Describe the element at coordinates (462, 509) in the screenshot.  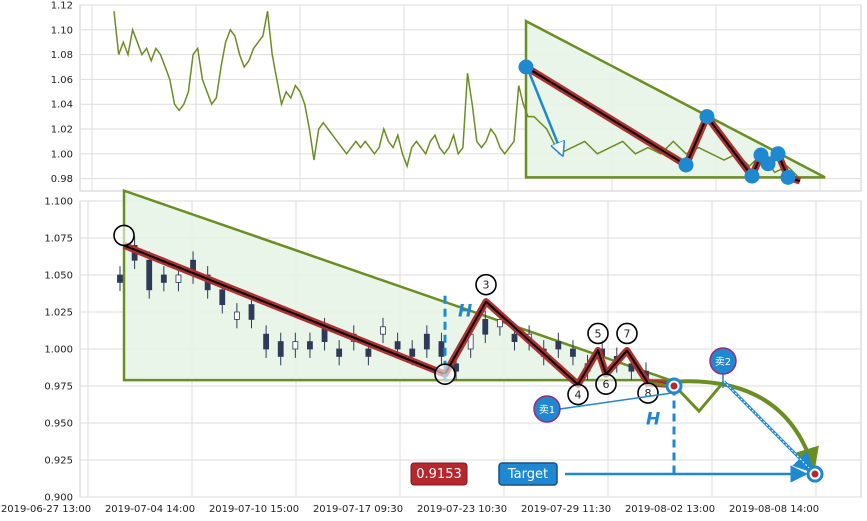
I see `bottom-x-tick-label: 2019-07-23 10:30` at that location.